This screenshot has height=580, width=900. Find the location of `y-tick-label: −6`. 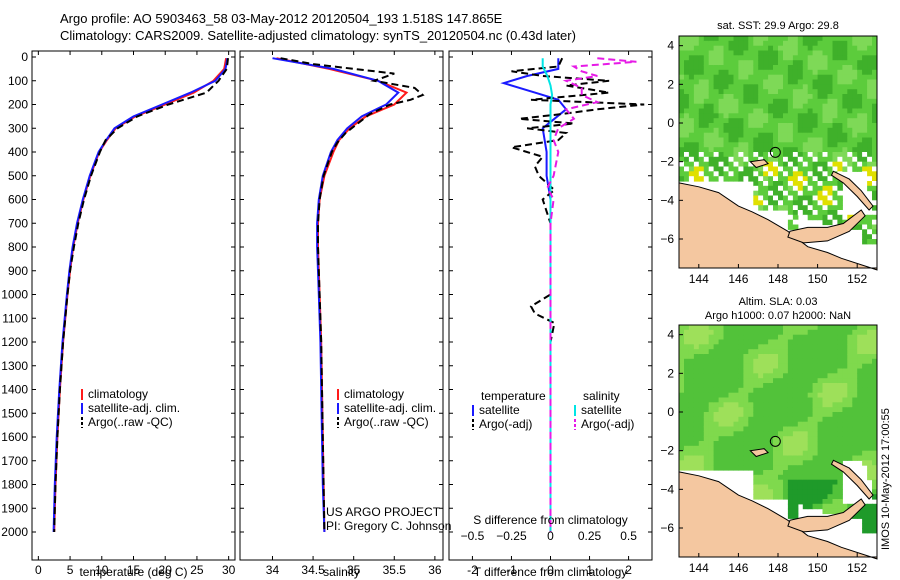

y-tick-label: −6 is located at coordinates (667, 528).